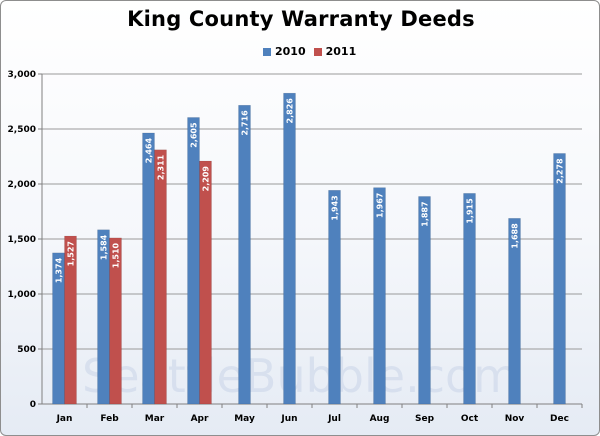 The height and width of the screenshot is (436, 600). I want to click on legend-item-2011: 2011, so click(335, 51).